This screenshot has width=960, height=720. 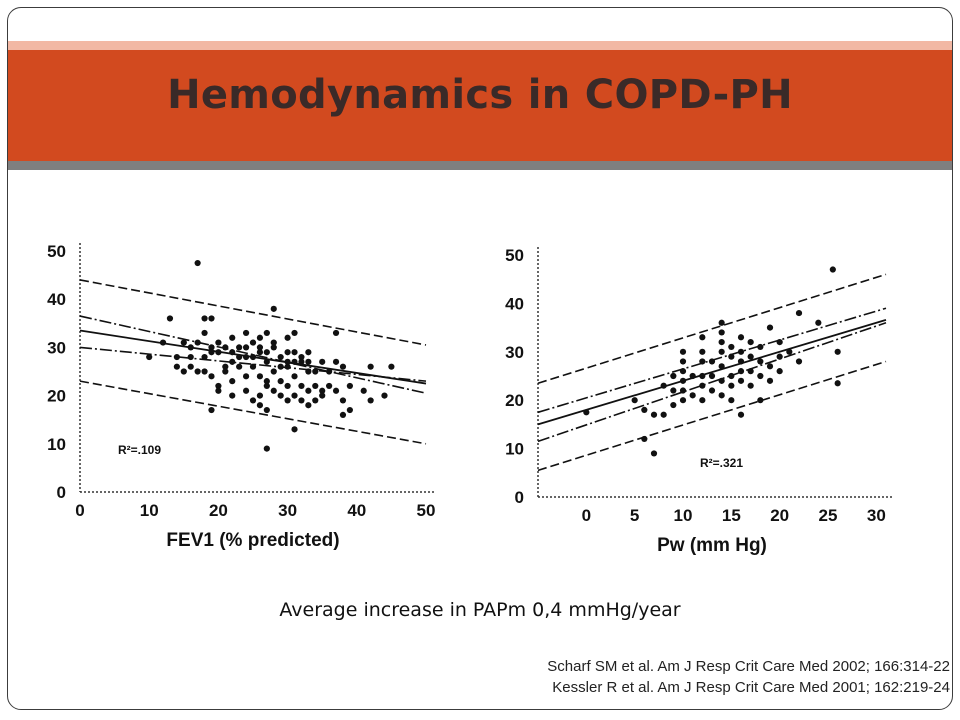 I want to click on chart-1-xtick-label-6: 30, so click(x=876, y=515).